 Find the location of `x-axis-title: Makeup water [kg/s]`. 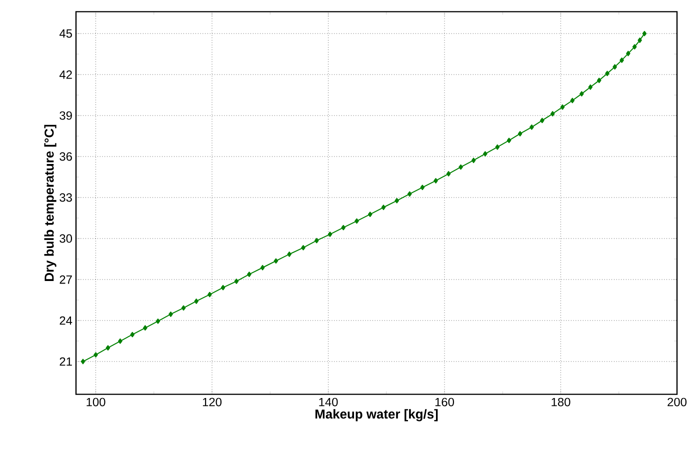

x-axis-title: Makeup water [kg/s] is located at coordinates (376, 415).